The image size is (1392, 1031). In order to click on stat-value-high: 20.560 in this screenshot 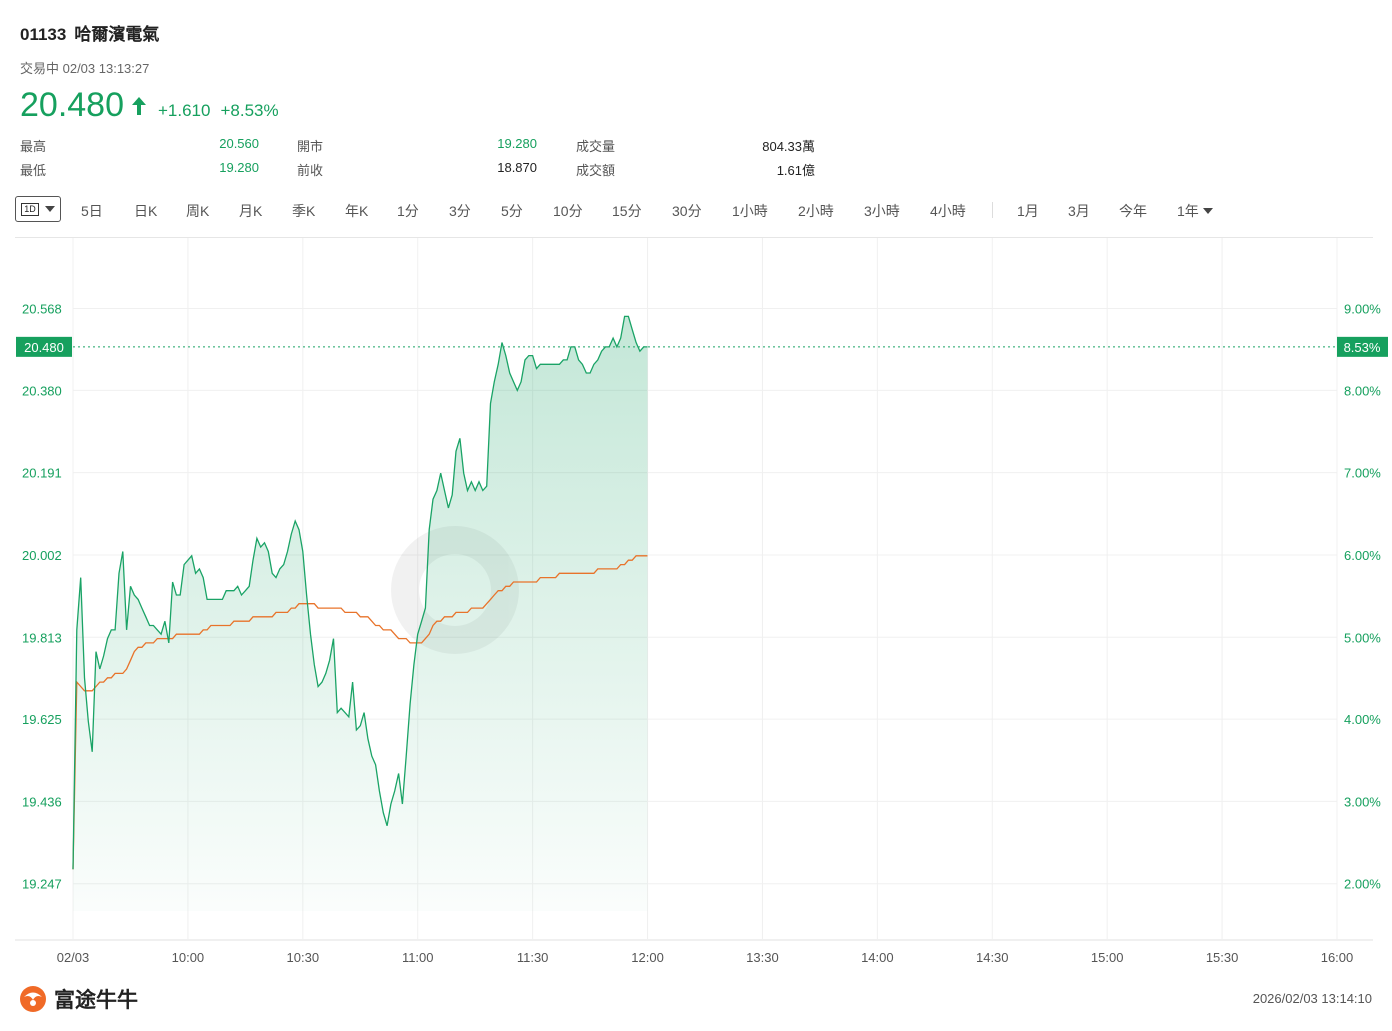, I will do `click(239, 143)`.